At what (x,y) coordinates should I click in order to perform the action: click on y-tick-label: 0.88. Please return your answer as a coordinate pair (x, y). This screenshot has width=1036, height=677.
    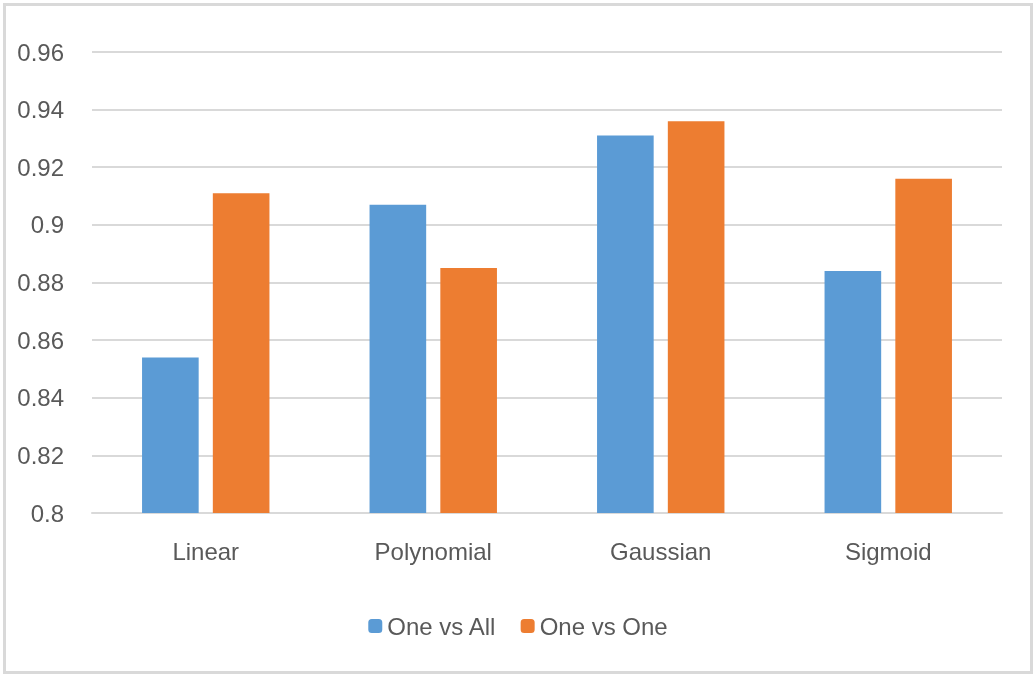
    Looking at the image, I should click on (40, 282).